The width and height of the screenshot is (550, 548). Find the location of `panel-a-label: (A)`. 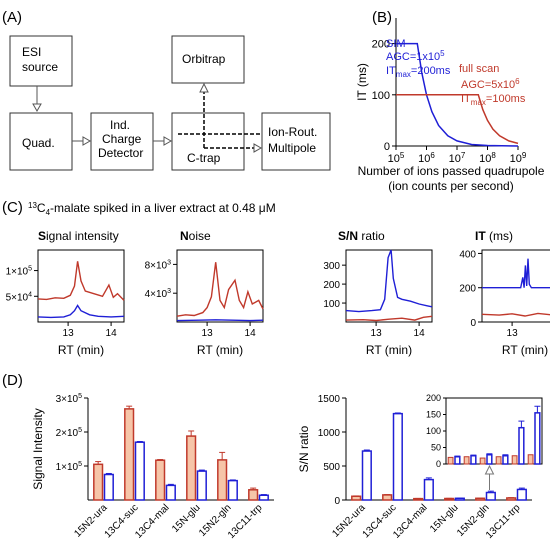

panel-a-label: (A) is located at coordinates (12, 17).